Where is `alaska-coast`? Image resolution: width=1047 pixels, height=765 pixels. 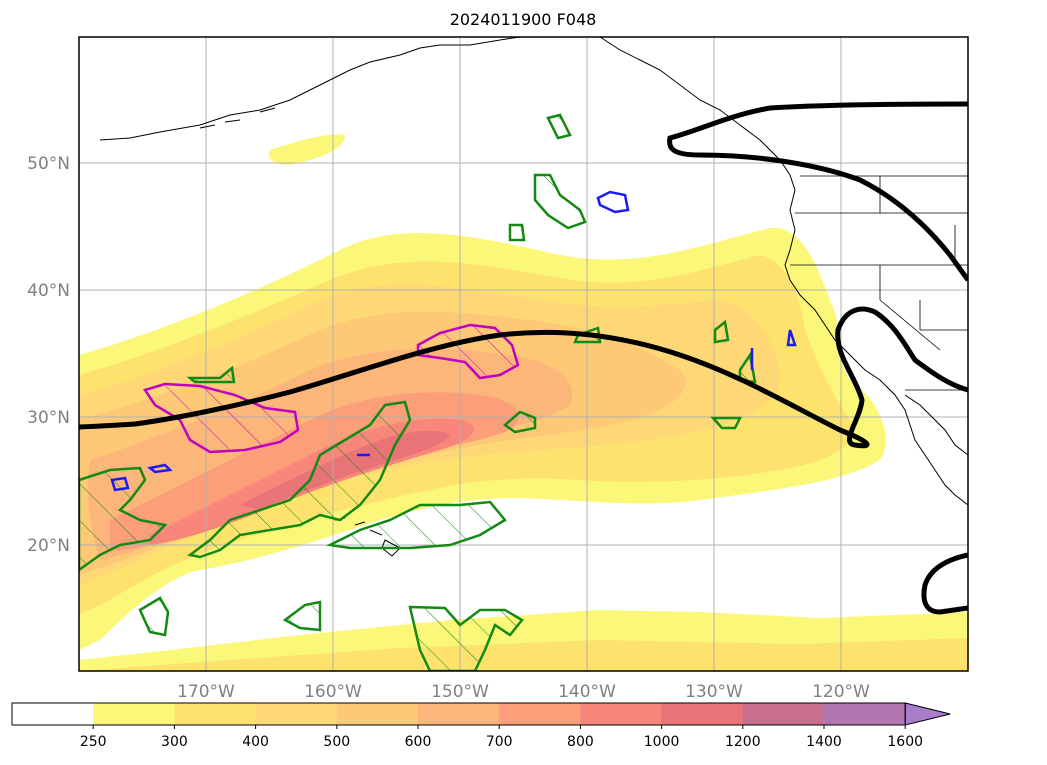
alaska-coast is located at coordinates (310, 89).